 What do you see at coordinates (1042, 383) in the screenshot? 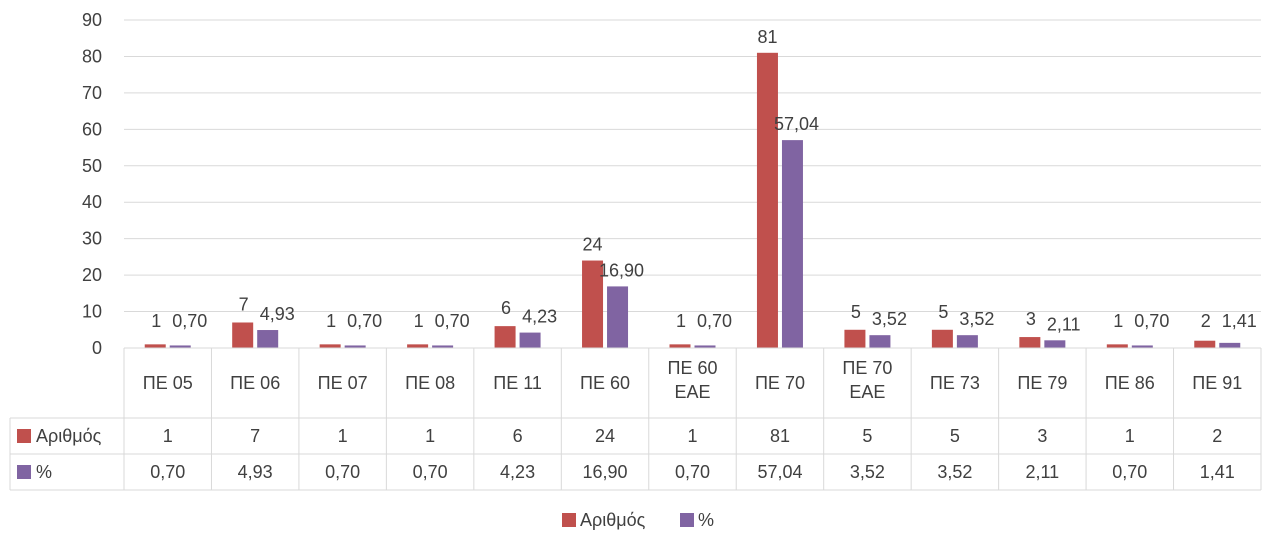
I see `x-category-label: ΠΕ 79` at bounding box center [1042, 383].